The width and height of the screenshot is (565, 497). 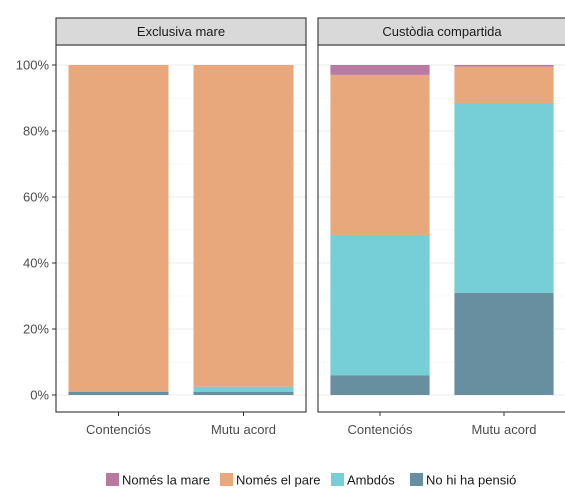 I want to click on y-tick-label: 80%, so click(x=36, y=131).